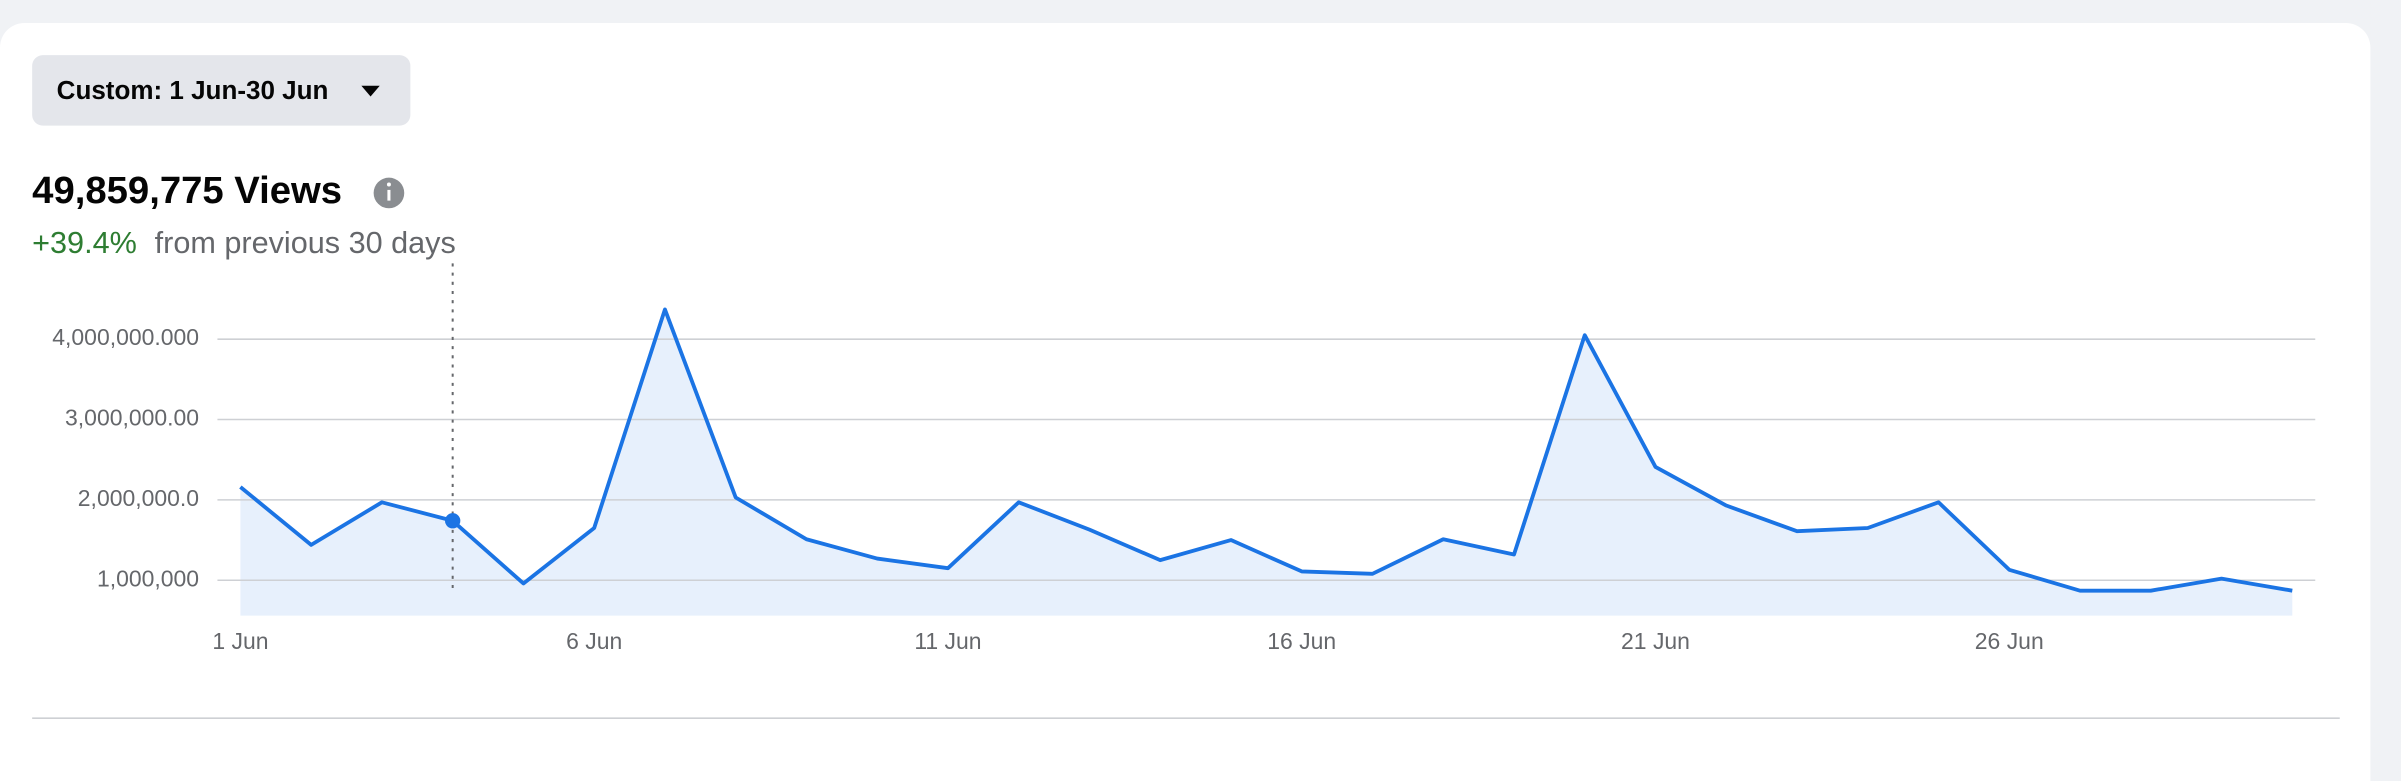 The image size is (2401, 781). What do you see at coordinates (187, 190) in the screenshot?
I see `total-views: 49,859,775 Views` at bounding box center [187, 190].